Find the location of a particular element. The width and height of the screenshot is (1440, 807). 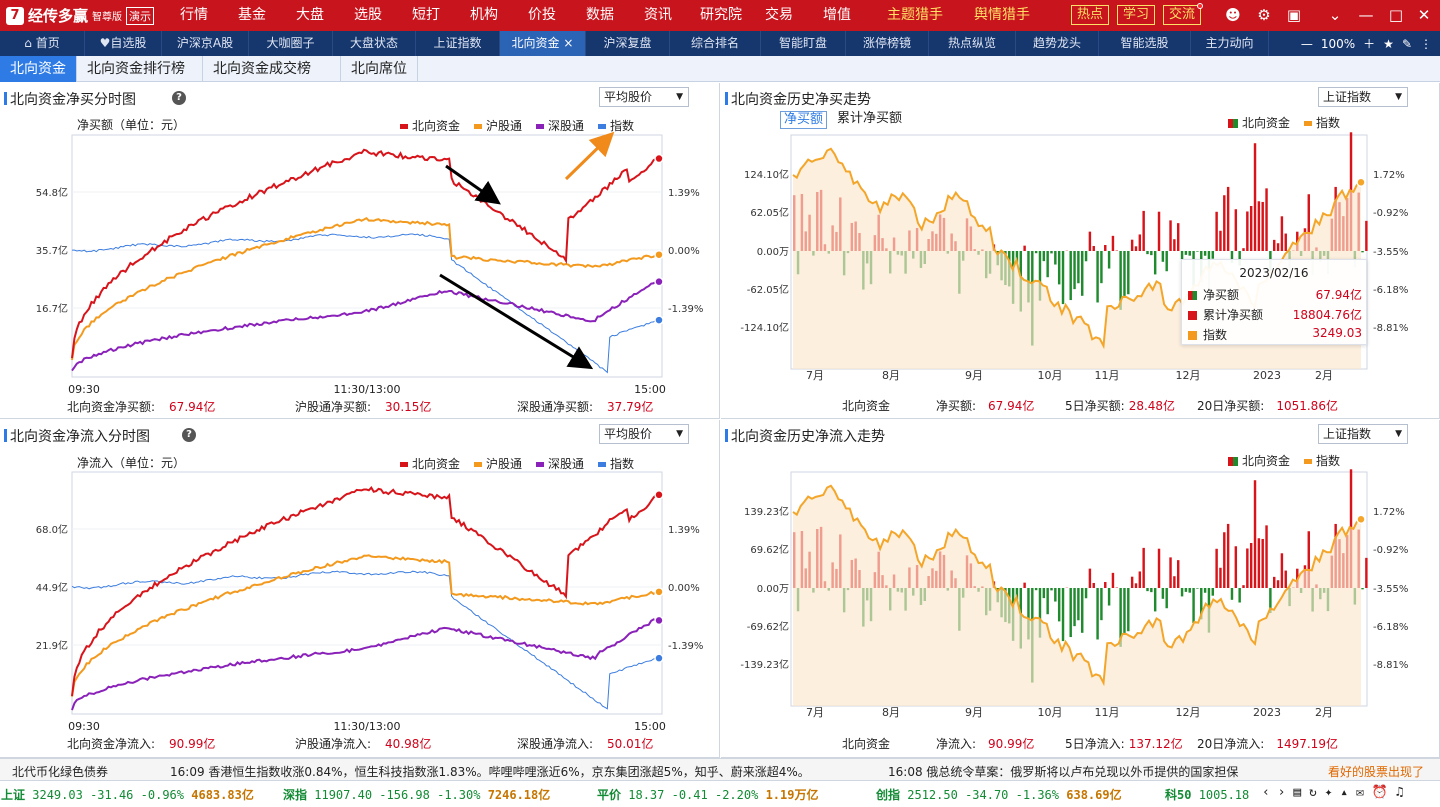

series-index-line is located at coordinates (364, 303).